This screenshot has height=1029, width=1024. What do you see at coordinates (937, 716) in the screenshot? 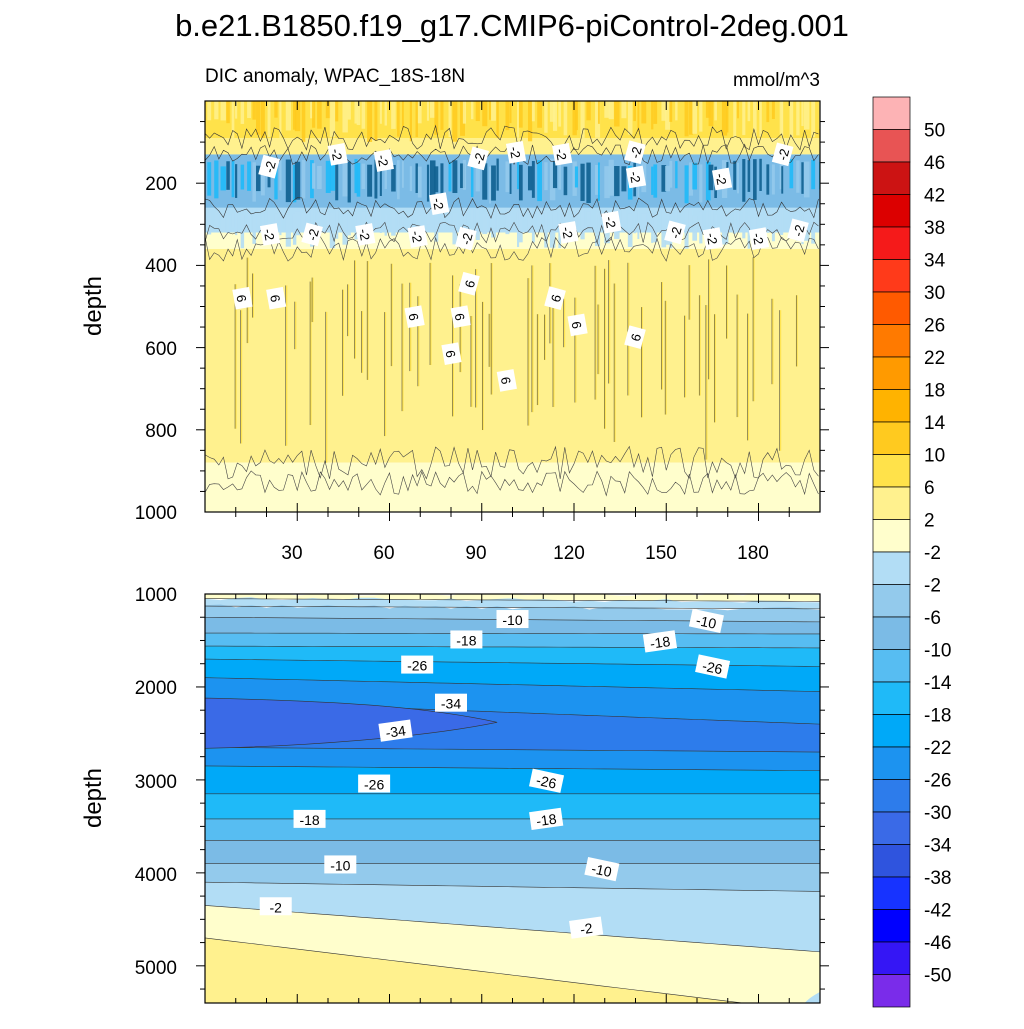
I see `colorbar-label: -18` at bounding box center [937, 716].